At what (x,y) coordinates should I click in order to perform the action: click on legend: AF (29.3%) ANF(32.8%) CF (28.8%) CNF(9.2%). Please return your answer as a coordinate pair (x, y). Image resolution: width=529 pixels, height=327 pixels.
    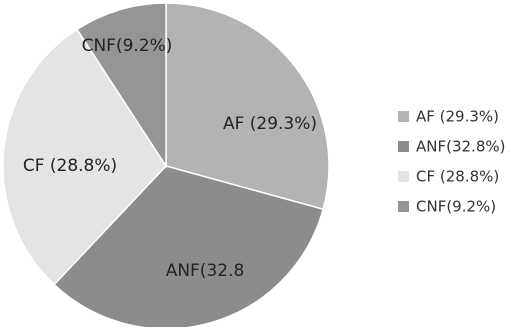
    Looking at the image, I should click on (451, 162).